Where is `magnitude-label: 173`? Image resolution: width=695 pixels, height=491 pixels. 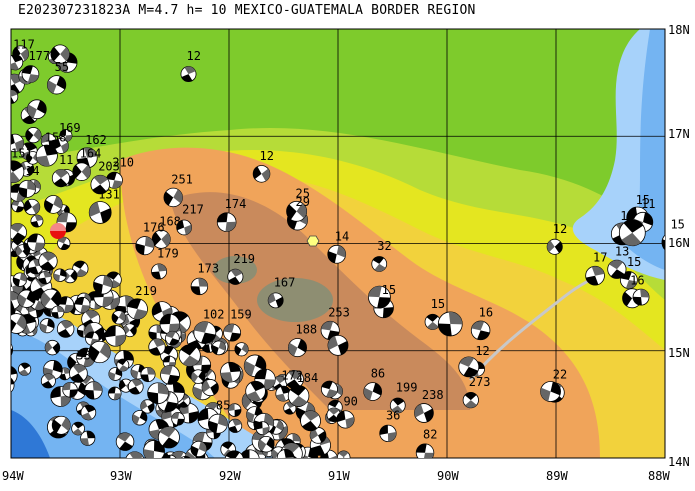
magnitude-label: 173 is located at coordinates (208, 268).